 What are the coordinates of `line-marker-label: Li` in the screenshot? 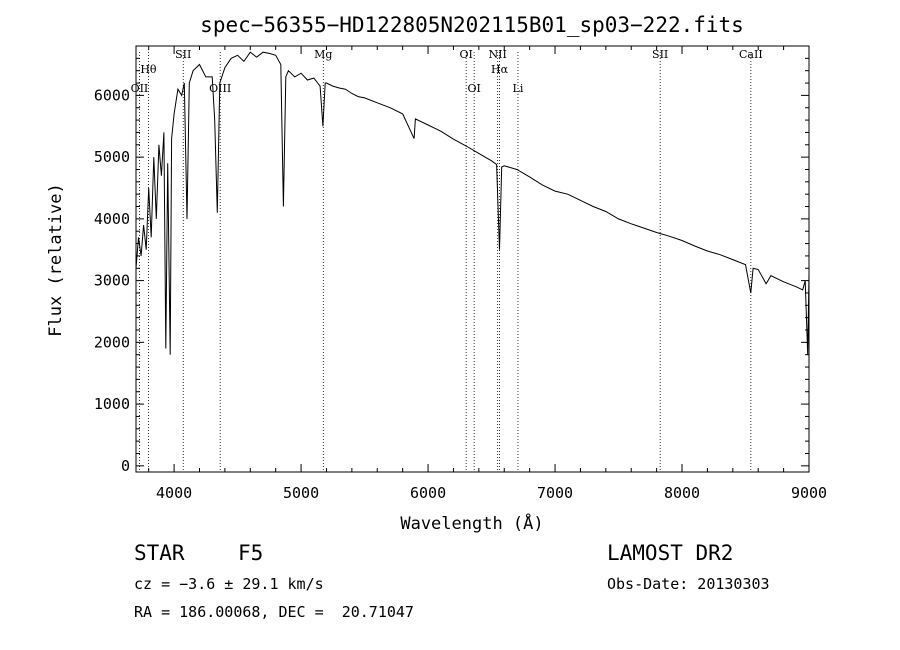 It's located at (518, 88).